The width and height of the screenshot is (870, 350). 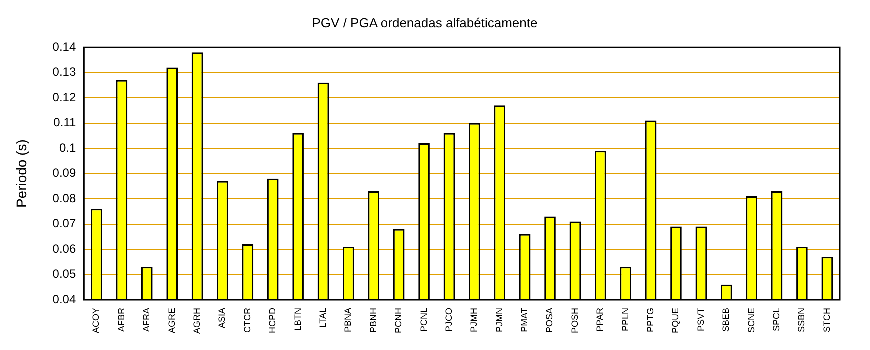 I want to click on x-tick-label: SBEB, so click(x=726, y=320).